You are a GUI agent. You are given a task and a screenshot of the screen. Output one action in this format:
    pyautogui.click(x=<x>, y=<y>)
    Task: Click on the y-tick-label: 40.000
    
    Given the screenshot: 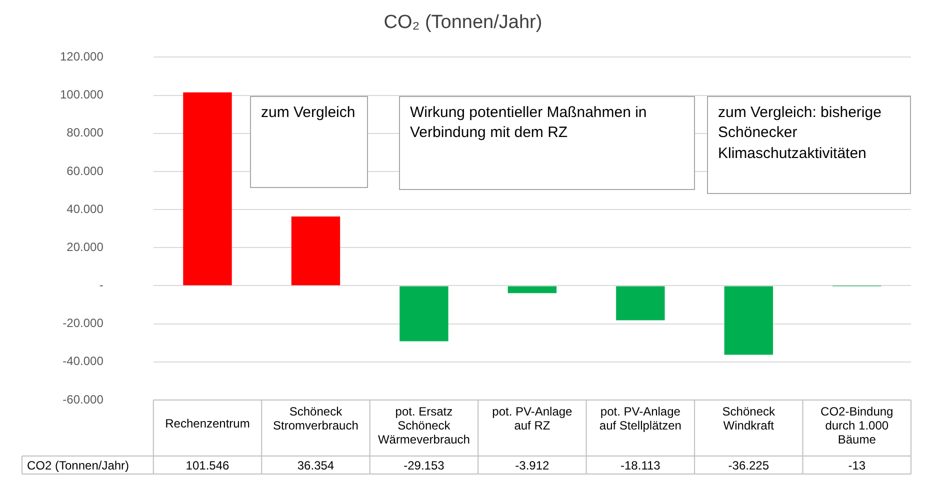 What is the action you would take?
    pyautogui.click(x=85, y=209)
    